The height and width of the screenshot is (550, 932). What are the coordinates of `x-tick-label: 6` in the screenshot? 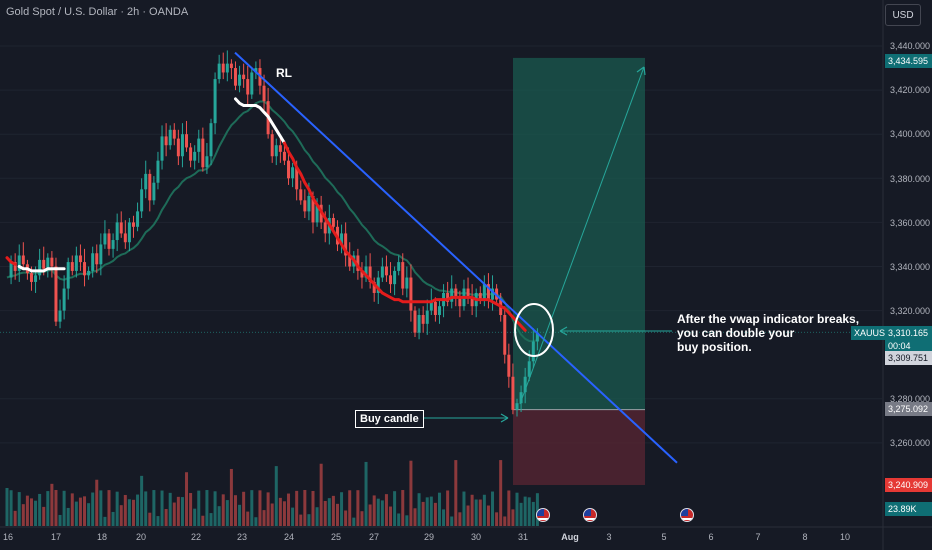 It's located at (711, 537).